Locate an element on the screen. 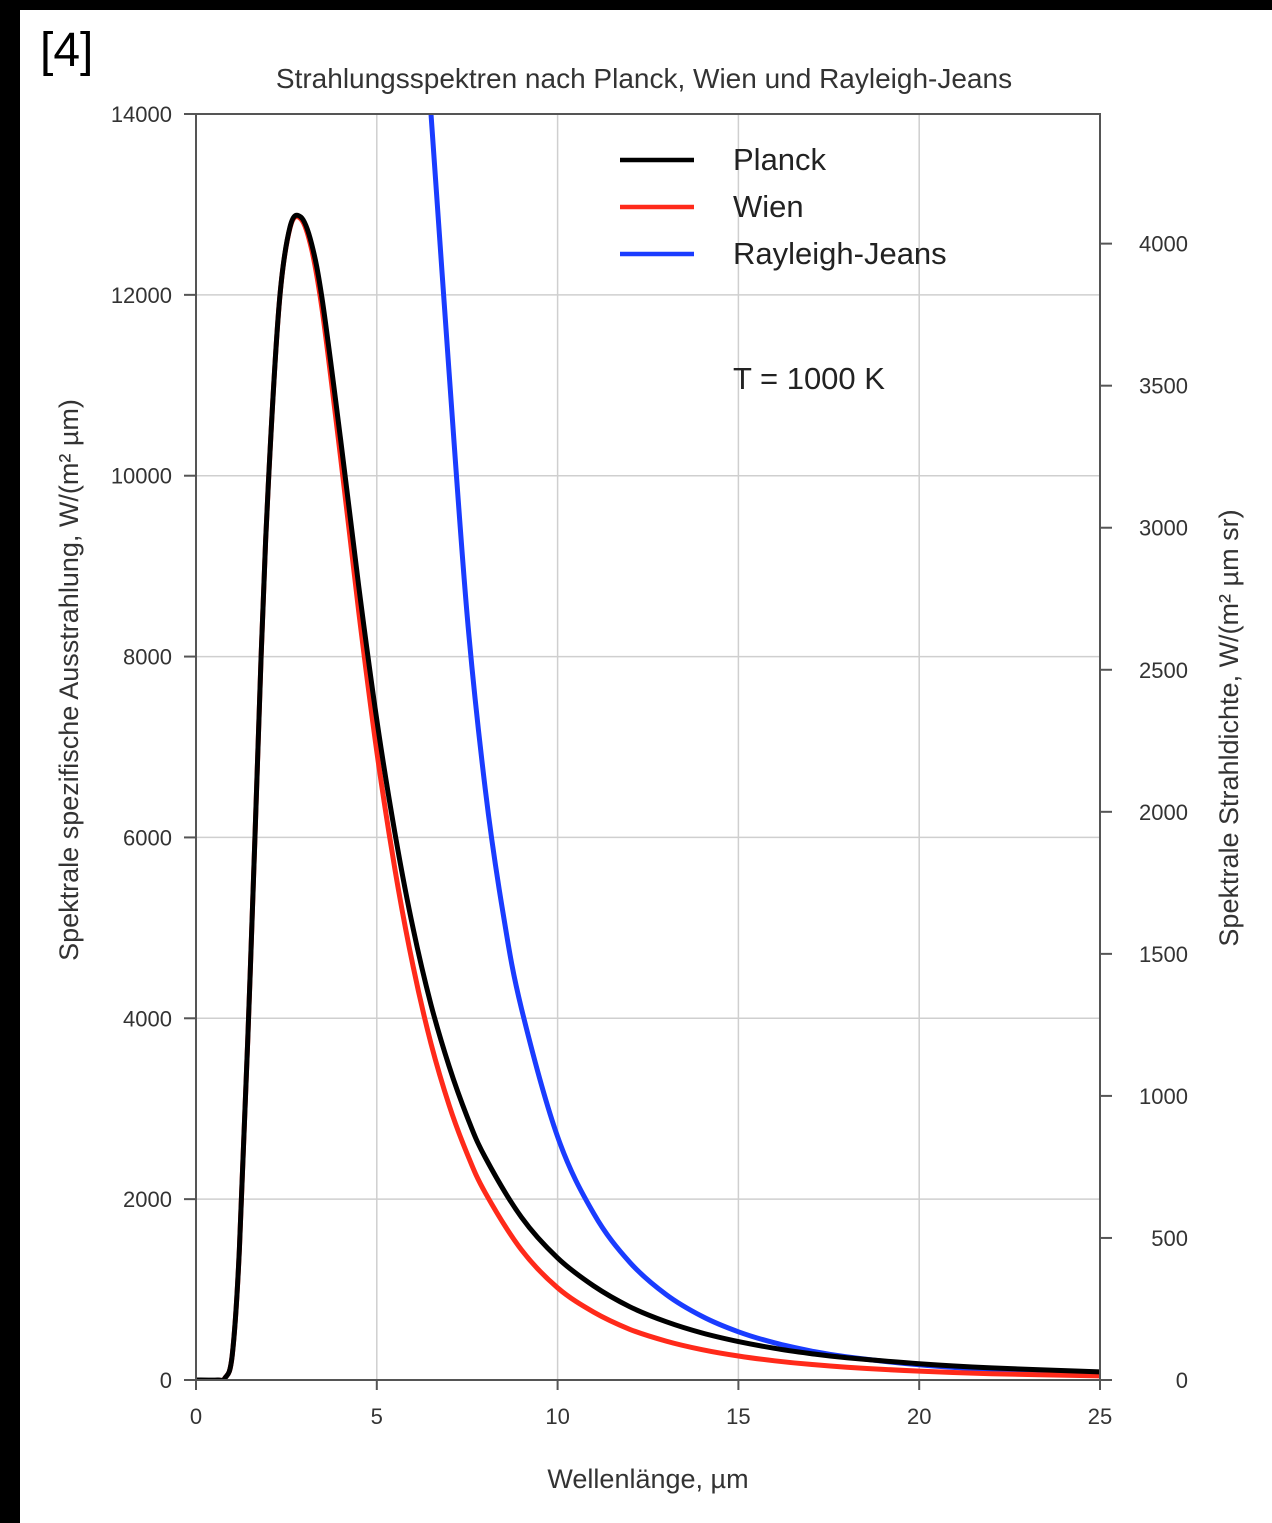 Image resolution: width=1272 pixels, height=1523 pixels. y-right-tick-label: 1000 is located at coordinates (1163, 1096).